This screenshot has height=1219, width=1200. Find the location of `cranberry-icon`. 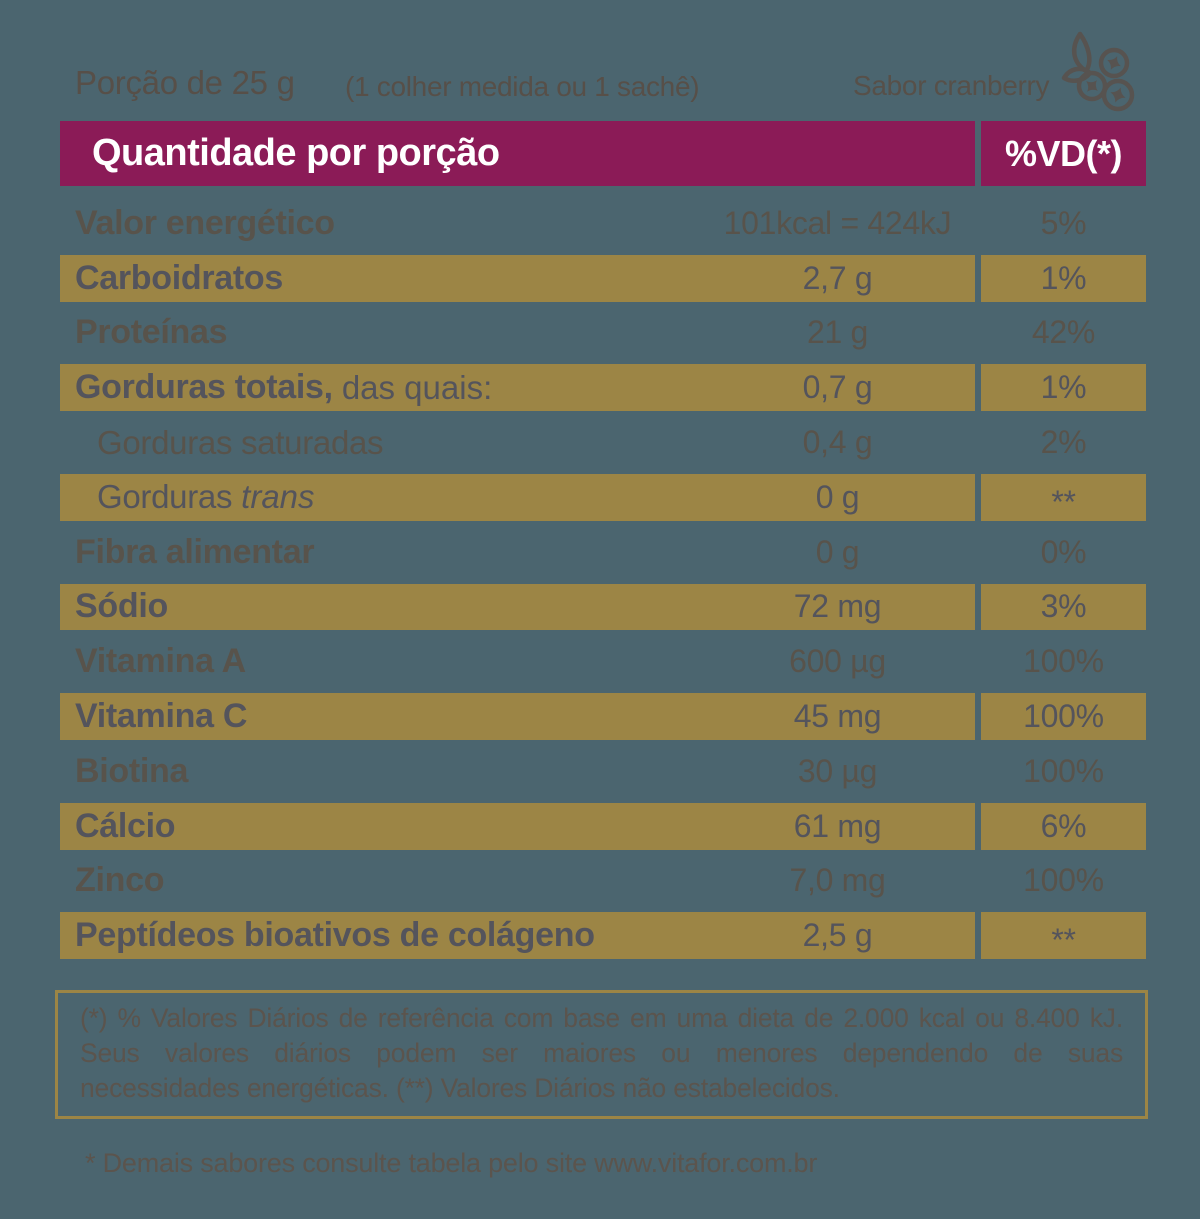

cranberry-icon is located at coordinates (1098, 77).